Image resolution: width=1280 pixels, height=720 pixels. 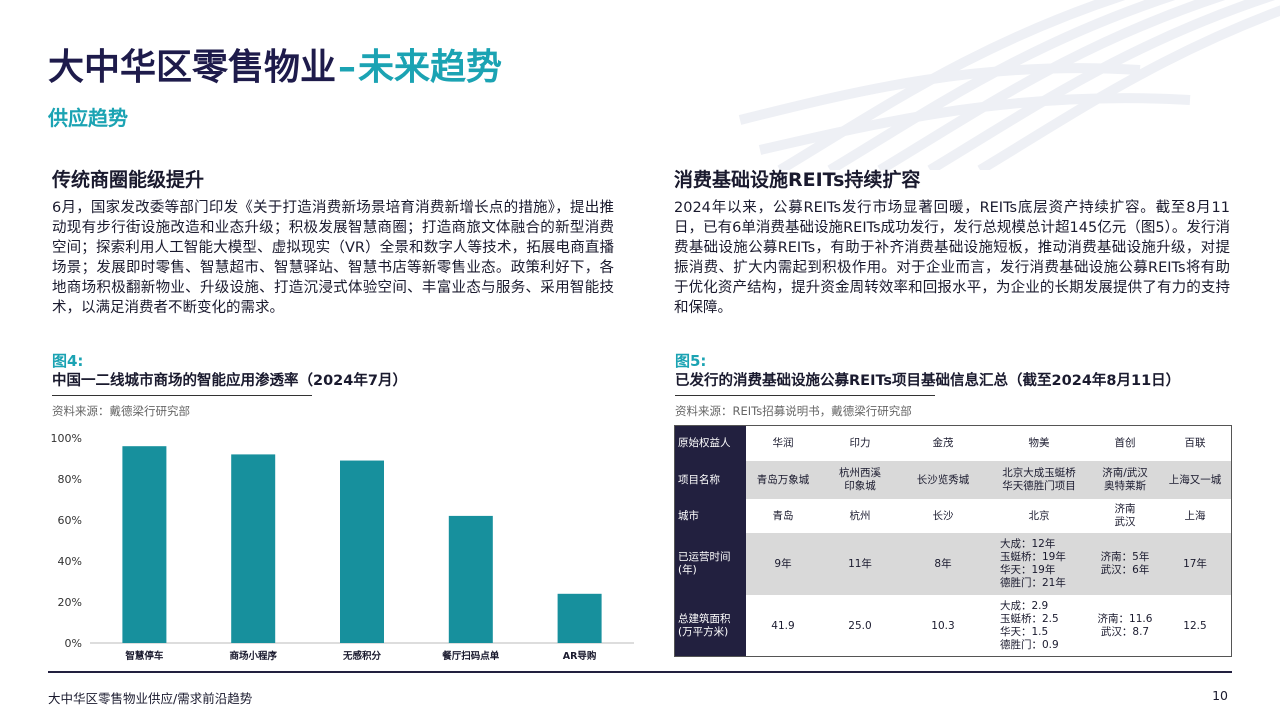 I want to click on table-cell: 杭州西溪 印象城, so click(x=860, y=480).